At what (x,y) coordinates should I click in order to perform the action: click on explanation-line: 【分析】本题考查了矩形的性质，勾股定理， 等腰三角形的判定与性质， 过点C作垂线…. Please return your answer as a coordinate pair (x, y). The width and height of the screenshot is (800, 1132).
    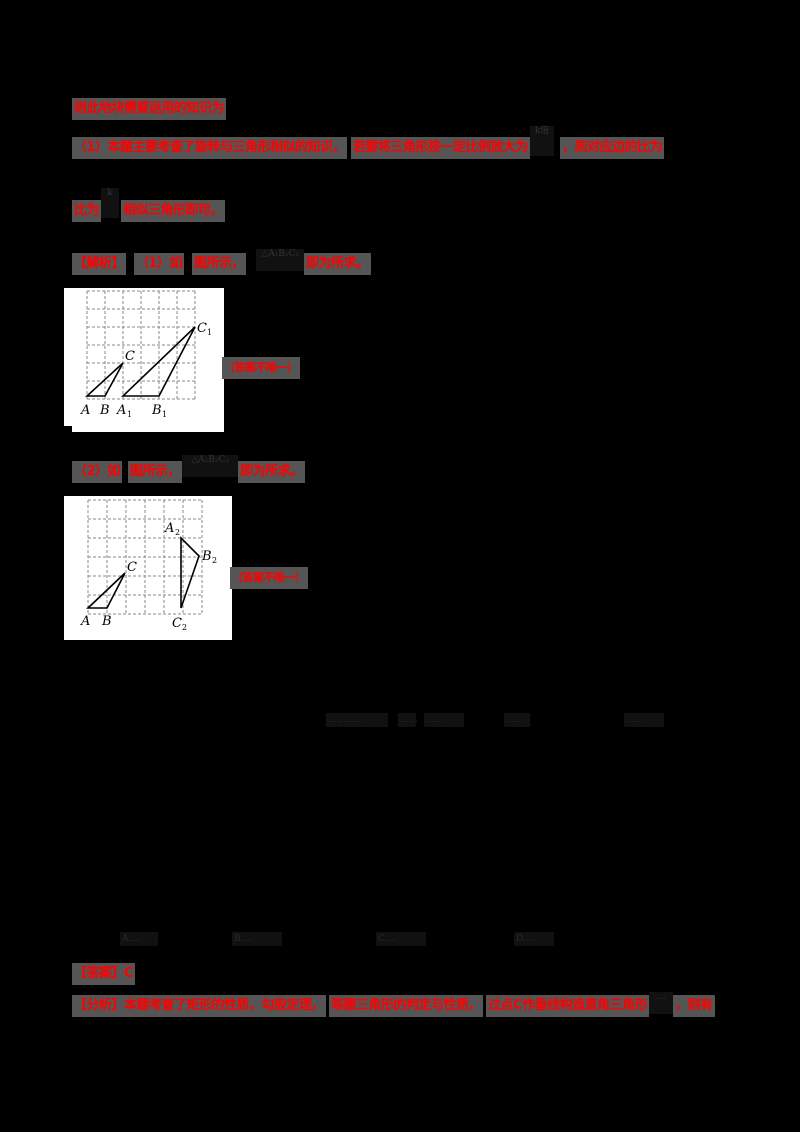
    Looking at the image, I should click on (393, 1004).